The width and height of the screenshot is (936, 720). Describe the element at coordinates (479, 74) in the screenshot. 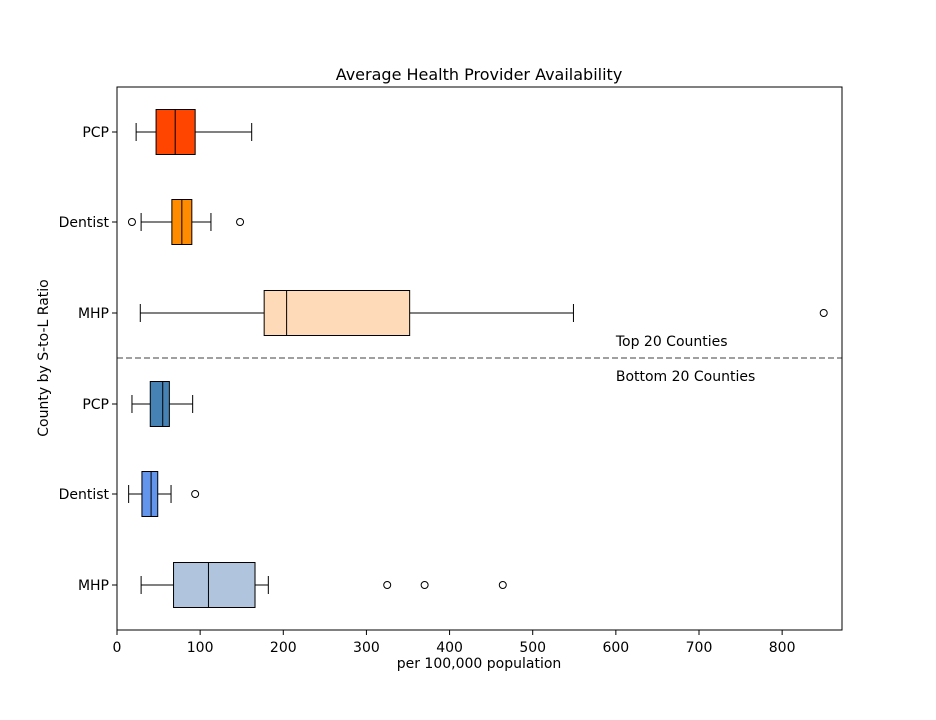

I see `chart-title: Average Health Provider Availability` at that location.